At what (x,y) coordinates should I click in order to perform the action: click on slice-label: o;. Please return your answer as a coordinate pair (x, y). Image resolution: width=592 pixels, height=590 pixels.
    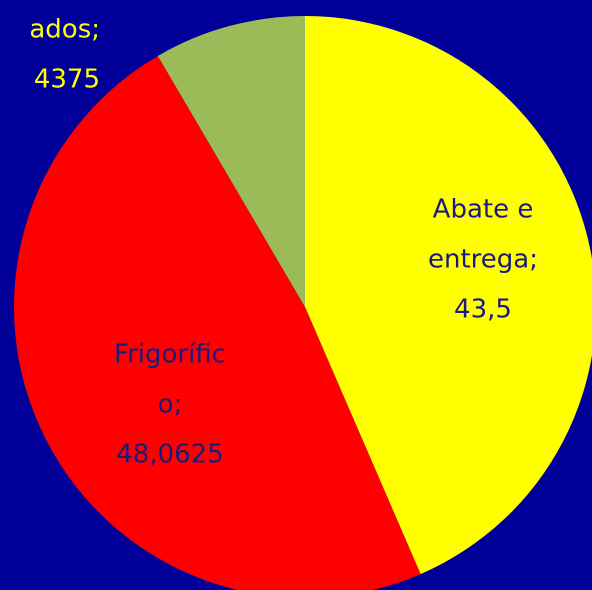
    Looking at the image, I should click on (170, 405).